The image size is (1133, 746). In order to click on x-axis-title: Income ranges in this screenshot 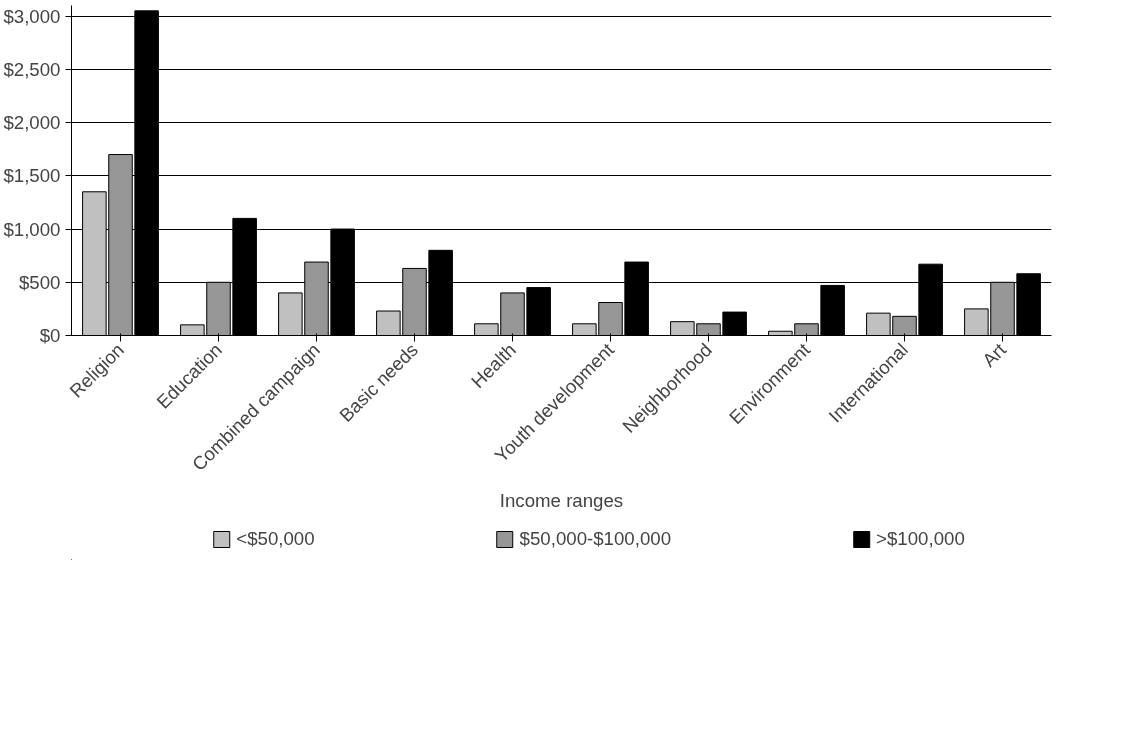, I will do `click(561, 501)`.